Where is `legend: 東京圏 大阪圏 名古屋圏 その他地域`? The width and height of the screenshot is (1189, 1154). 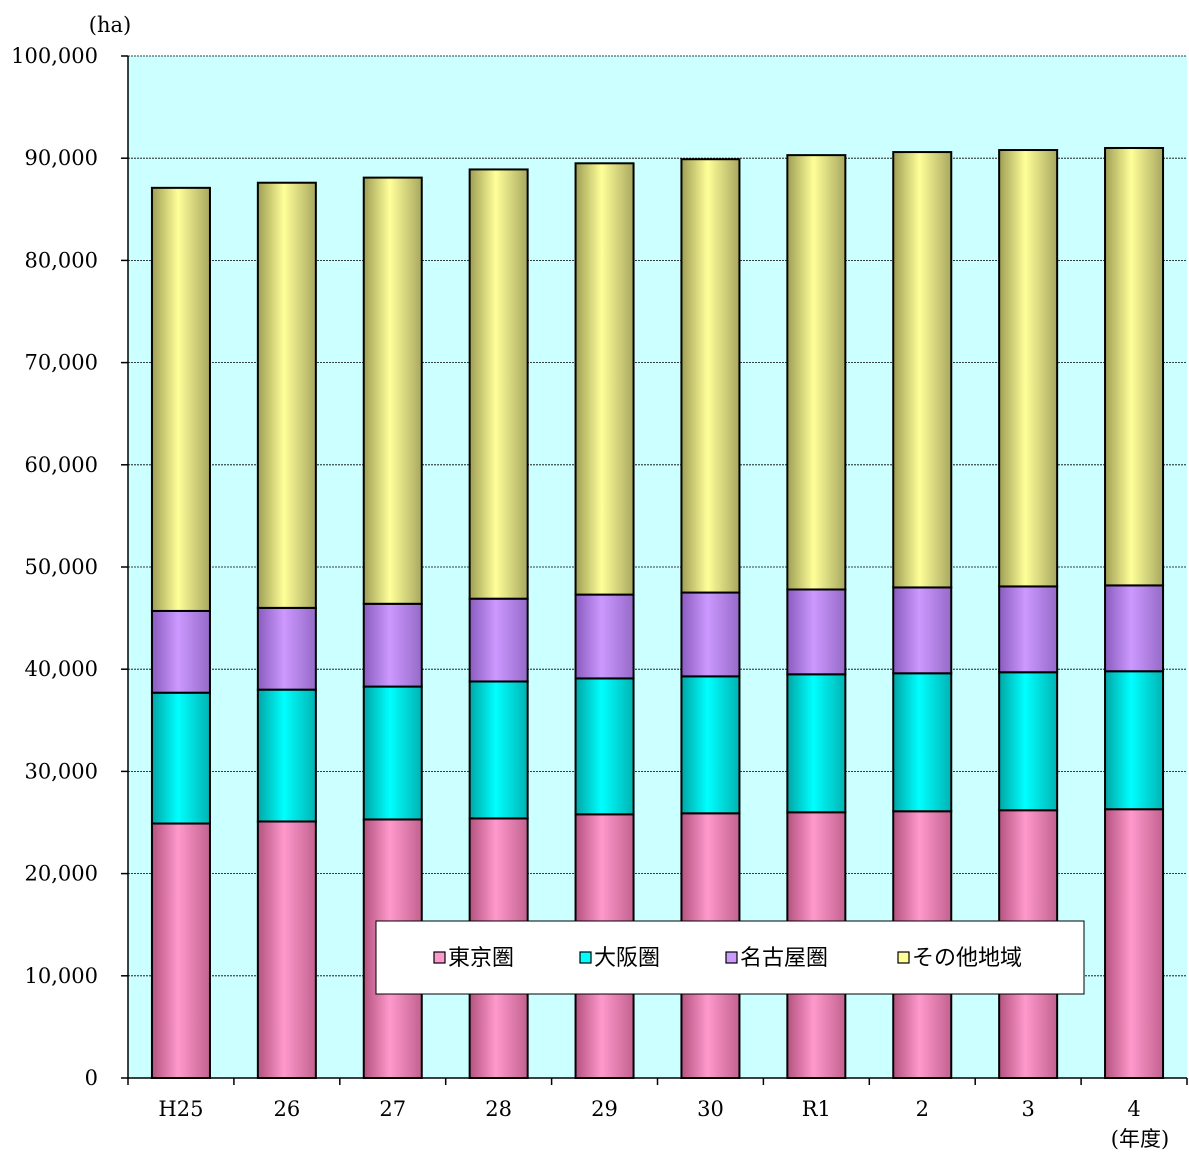 legend: 東京圏 大阪圏 名古屋圏 その他地域 is located at coordinates (730, 957).